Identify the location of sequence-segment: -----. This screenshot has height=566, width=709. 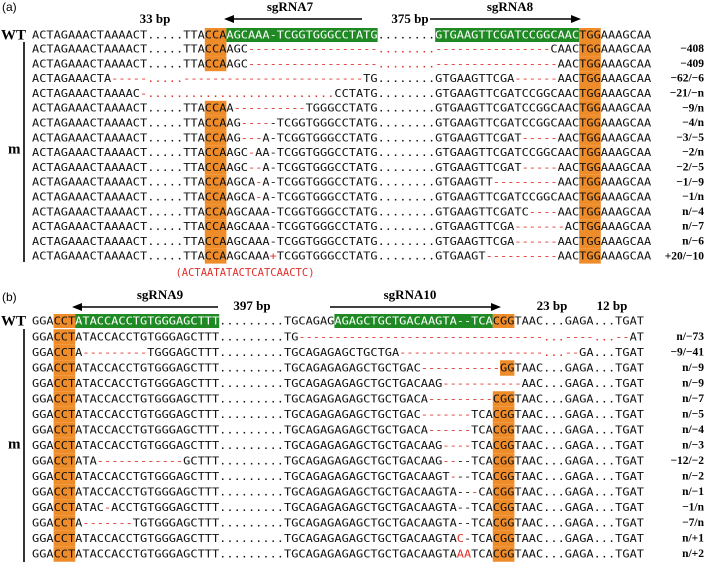
(540, 168).